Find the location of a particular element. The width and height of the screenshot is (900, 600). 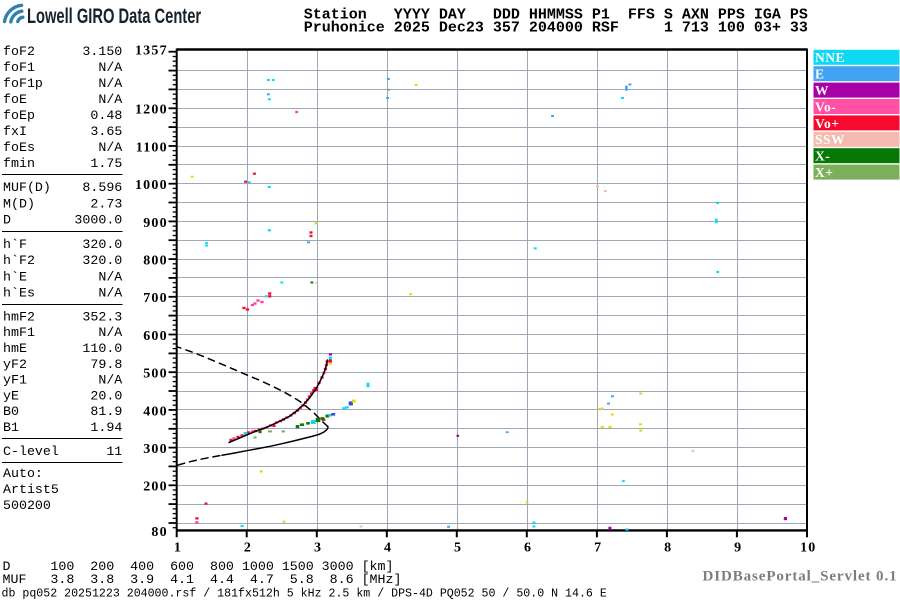

svg-text: 500200 is located at coordinates (27, 505).